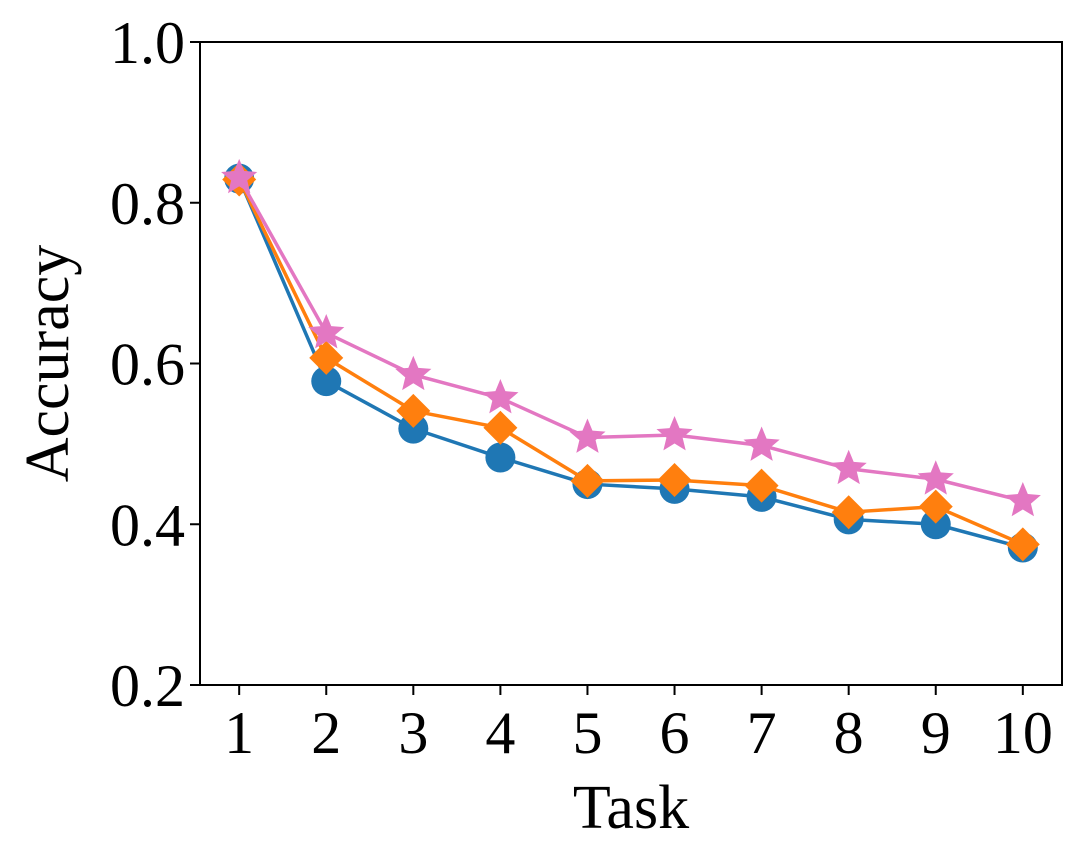  I want to click on y-tick-label: 0.8, so click(147, 204).